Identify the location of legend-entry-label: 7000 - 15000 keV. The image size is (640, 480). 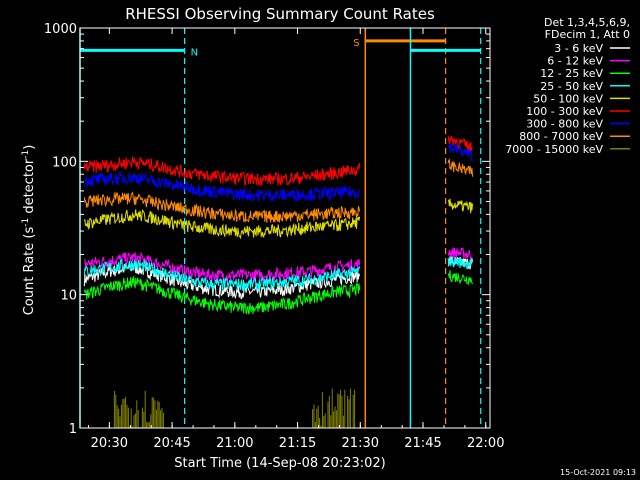
(554, 149).